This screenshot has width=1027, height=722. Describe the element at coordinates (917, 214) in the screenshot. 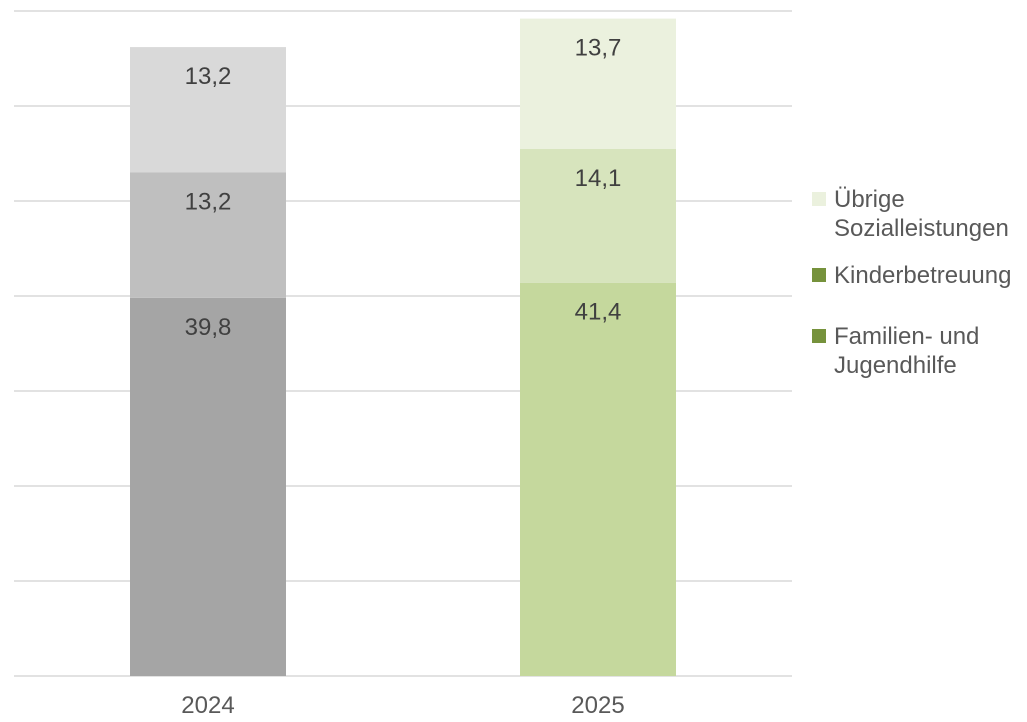

I see `legend-item-uebrige-sozialleistungen: Übrige Sozialleistungen` at that location.